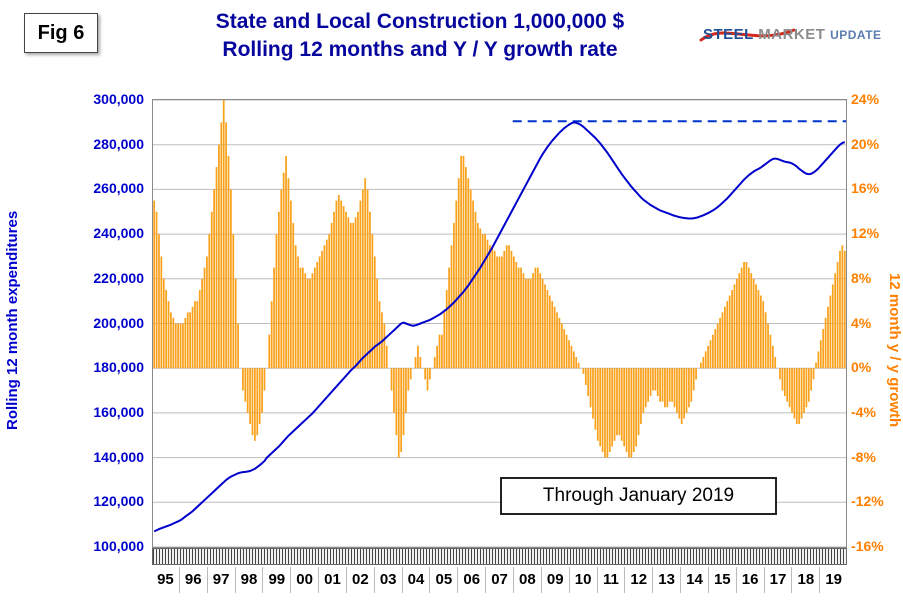 The height and width of the screenshot is (606, 903). What do you see at coordinates (359, 580) in the screenshot?
I see `x-axis-year-label: 02` at bounding box center [359, 580].